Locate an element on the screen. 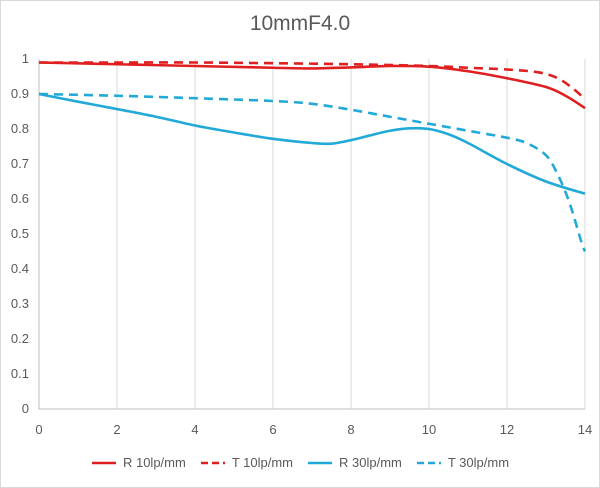  legend-item: R 10lp/mm is located at coordinates (138, 462).